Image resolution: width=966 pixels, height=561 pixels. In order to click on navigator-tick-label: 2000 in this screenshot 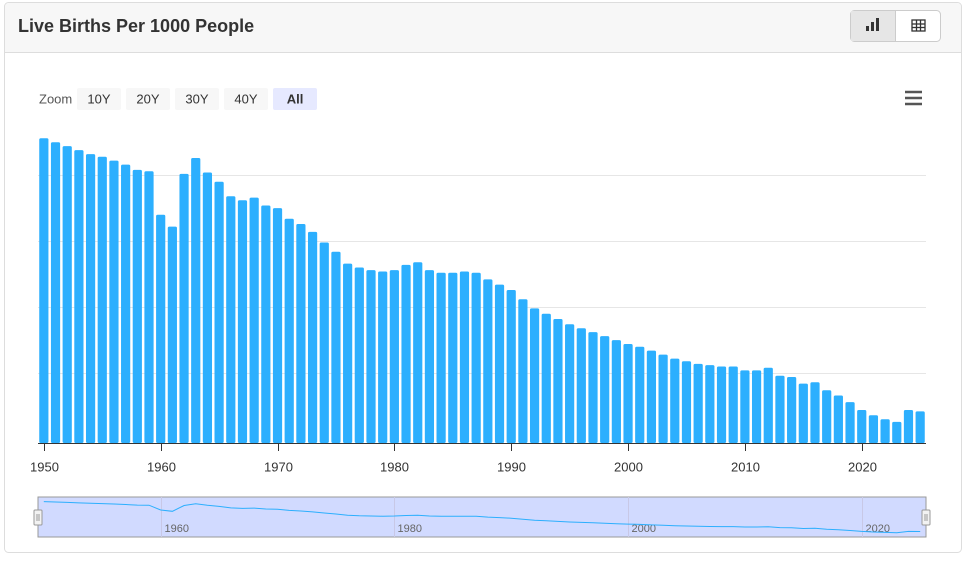, I will do `click(644, 529)`.